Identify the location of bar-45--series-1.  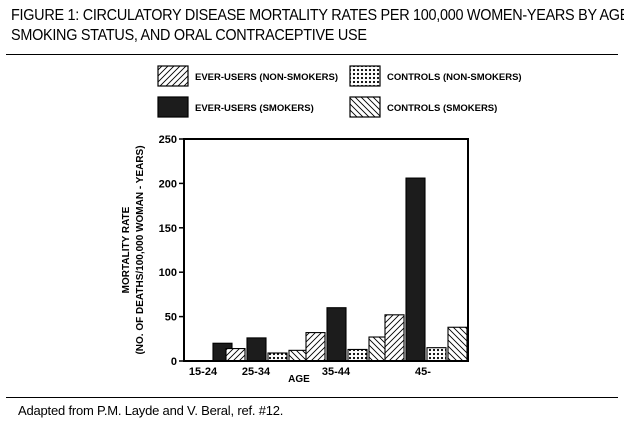
(394, 338).